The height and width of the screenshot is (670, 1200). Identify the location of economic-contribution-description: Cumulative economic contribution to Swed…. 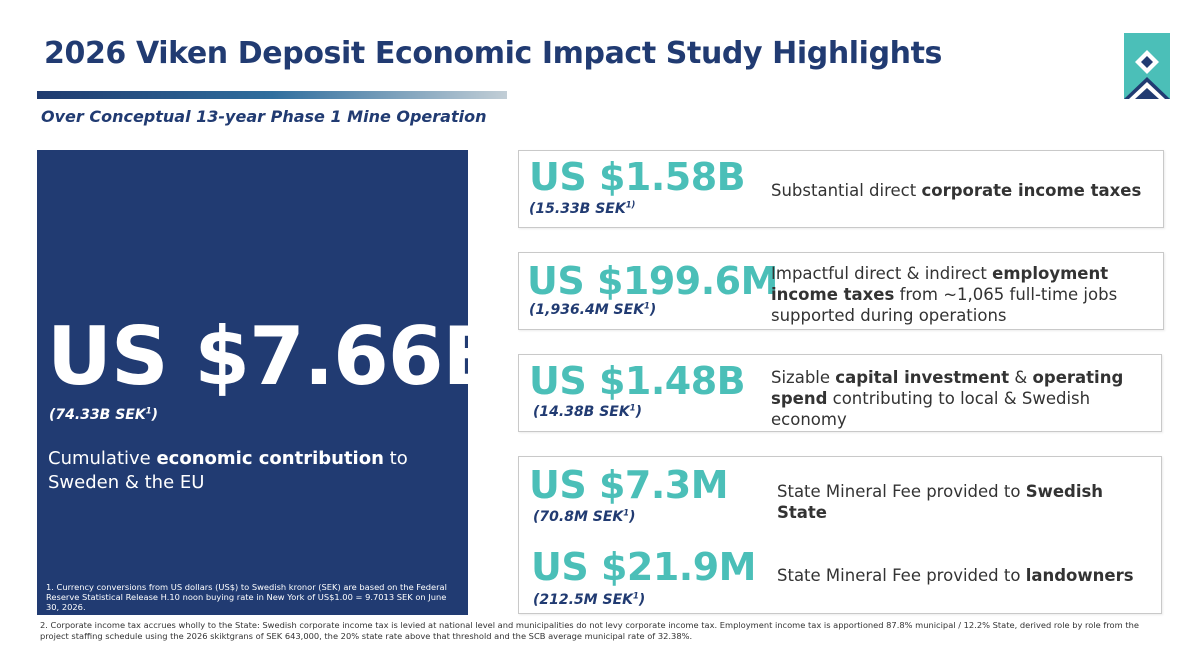
(228, 470).